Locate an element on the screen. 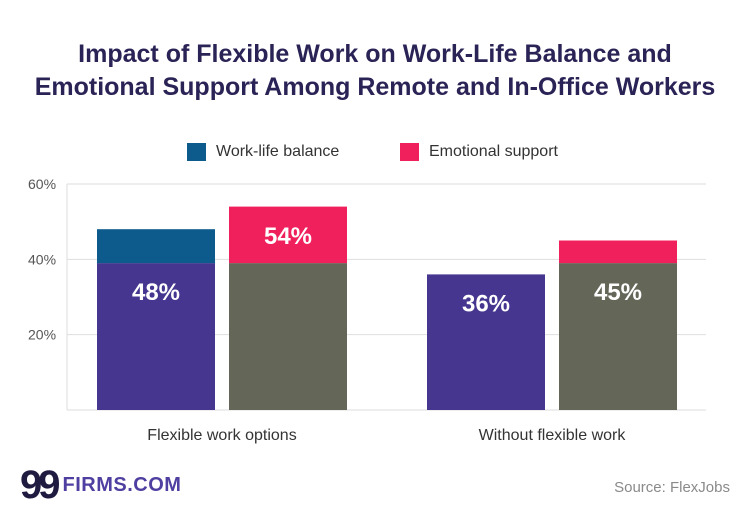 This screenshot has width=750, height=525. data-label-emotional-support-without-flexible: 45% is located at coordinates (618, 292).